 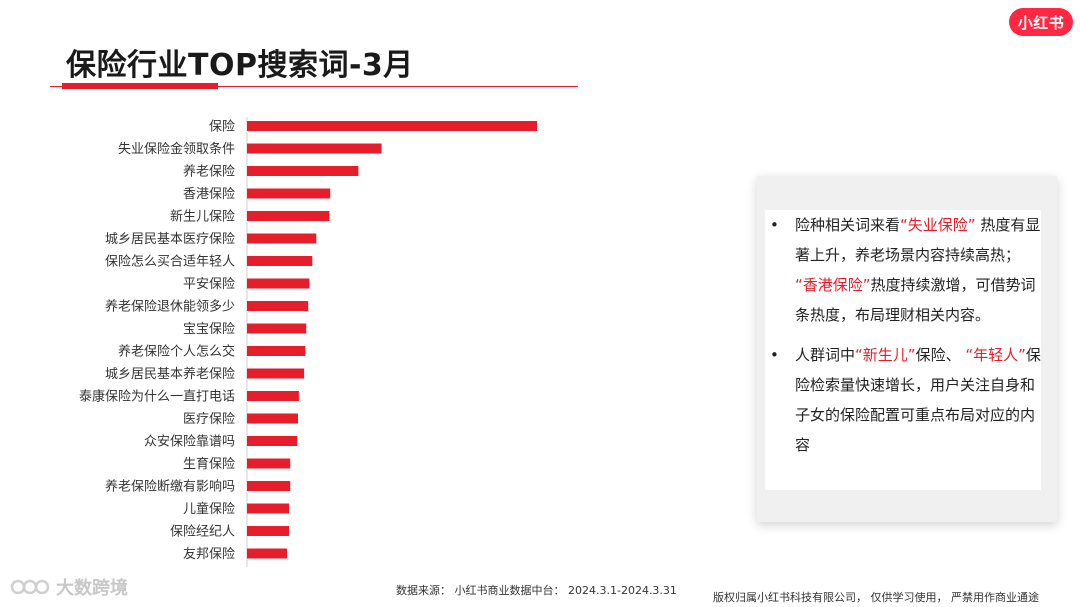 I want to click on category-label-14: 医疗保险, so click(x=209, y=419).